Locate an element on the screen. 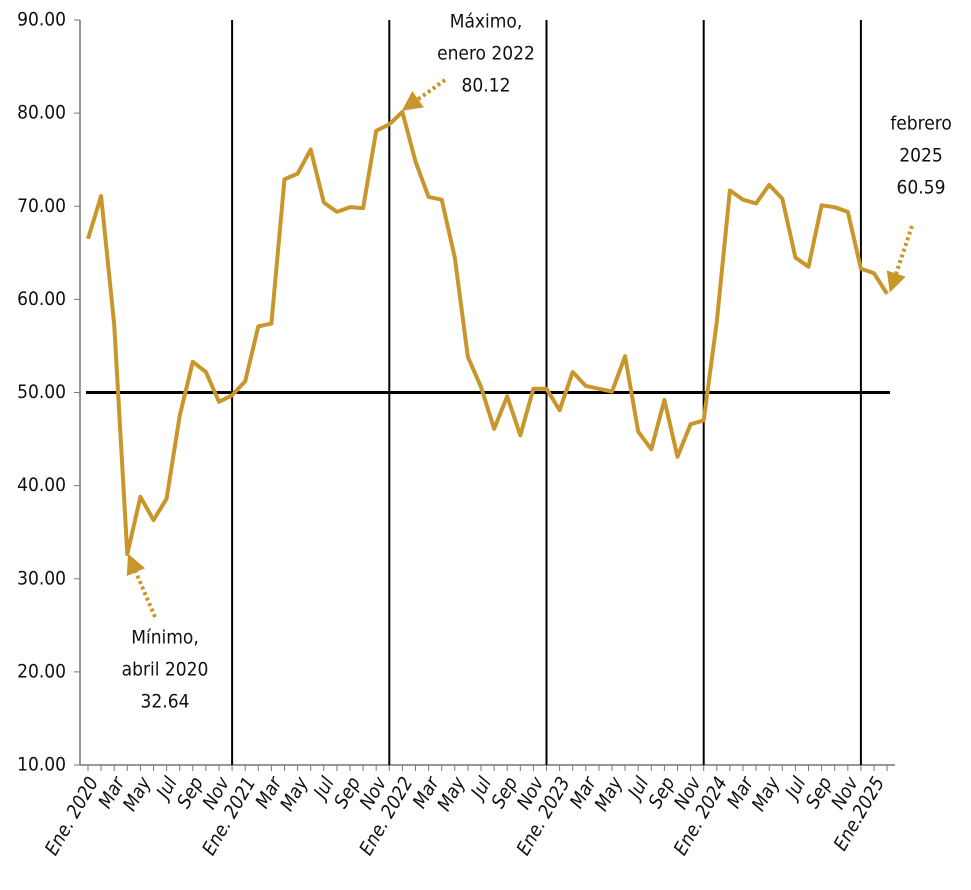 The height and width of the screenshot is (890, 971). annotation-text: 60.59 is located at coordinates (921, 188).